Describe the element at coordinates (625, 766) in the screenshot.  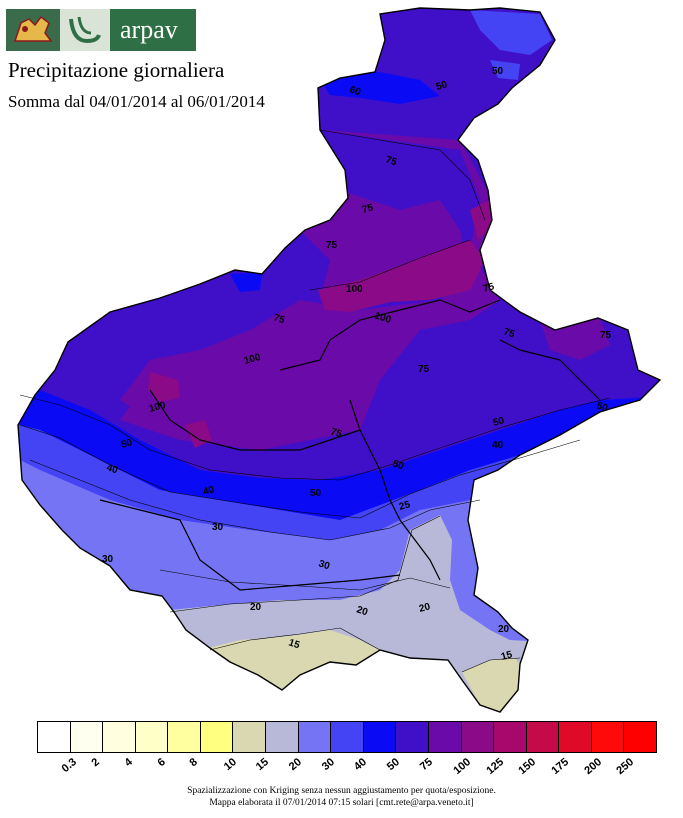
I see `legend-tick-label: 250` at that location.